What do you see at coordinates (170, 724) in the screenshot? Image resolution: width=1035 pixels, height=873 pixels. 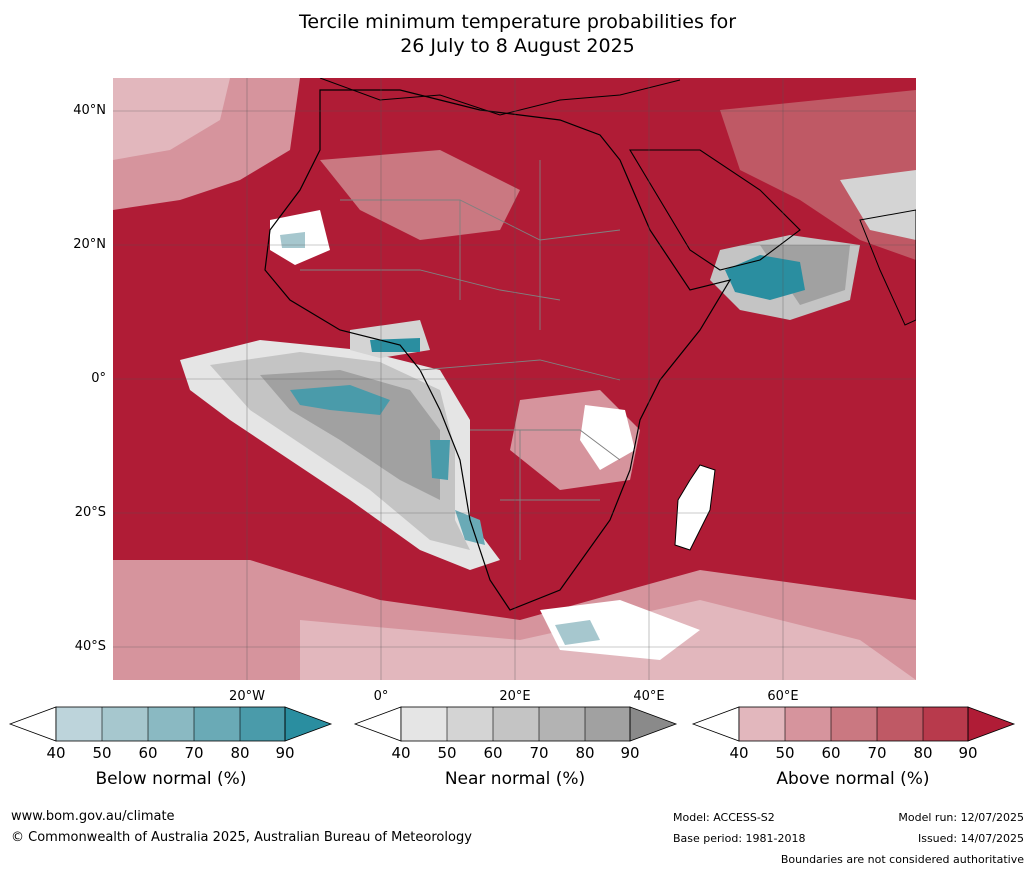 I see `colorbar-below-normal` at bounding box center [170, 724].